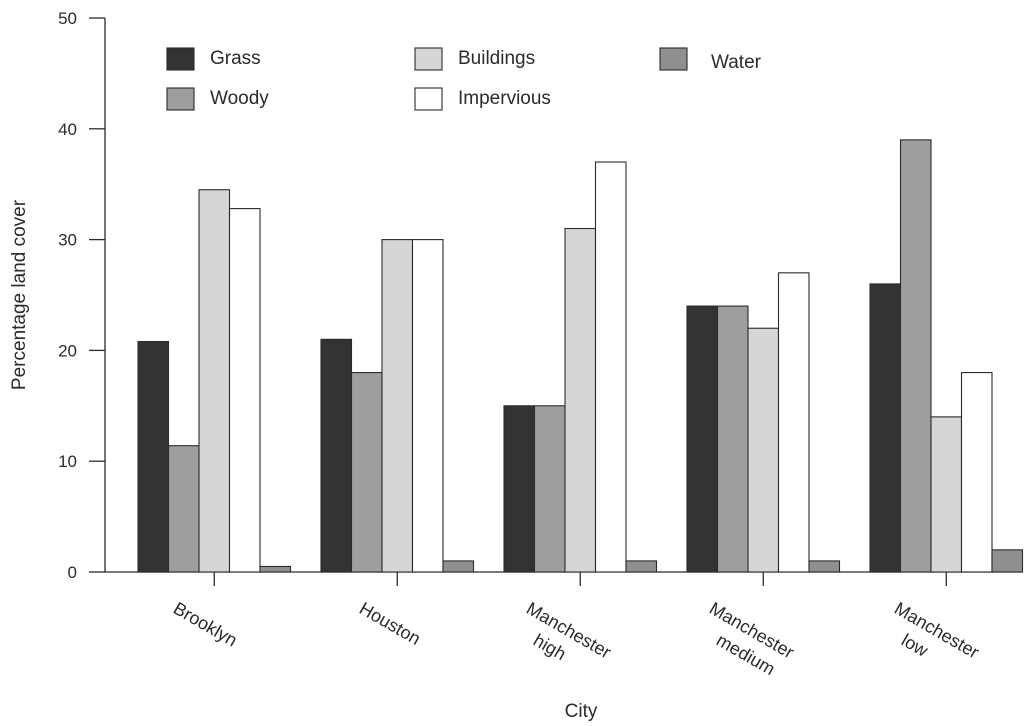 This screenshot has width=1029, height=726. I want to click on y-tick-label: 50, so click(67, 18).